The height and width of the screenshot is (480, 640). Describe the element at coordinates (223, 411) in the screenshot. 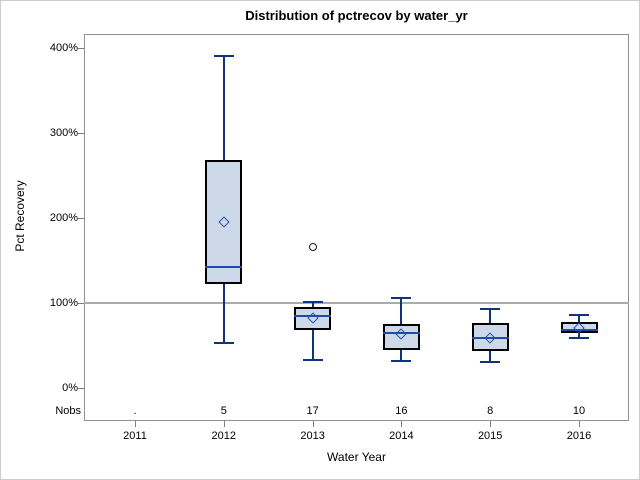

I see `nobs-value: 5` at that location.